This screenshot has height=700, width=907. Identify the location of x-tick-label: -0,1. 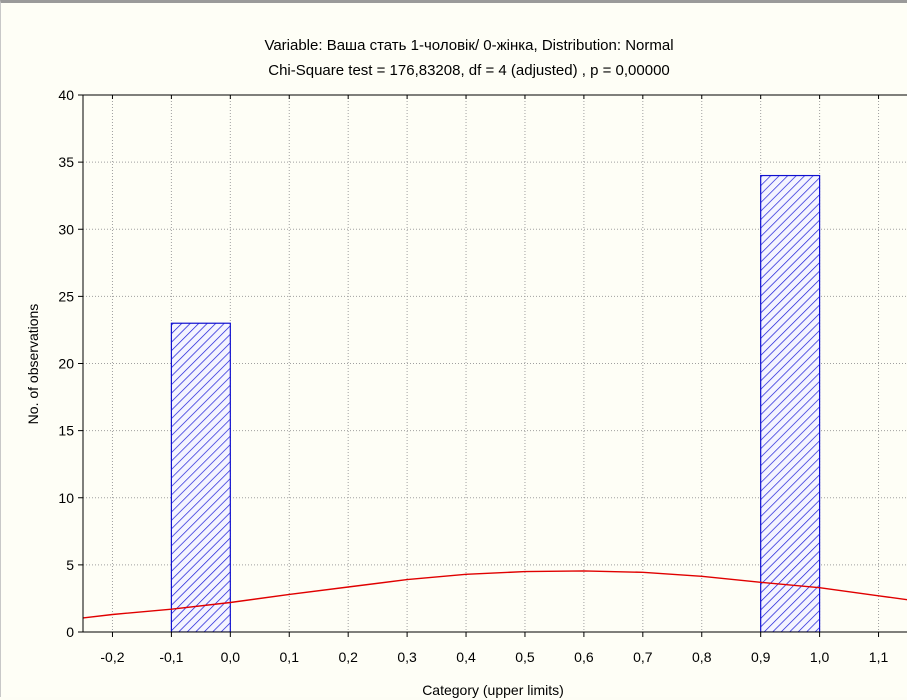
(171, 657).